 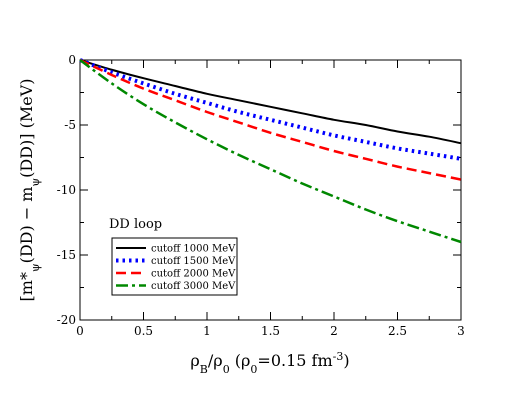 What do you see at coordinates (193, 286) in the screenshot?
I see `legend-label-4: cutoff 3000 MeV` at bounding box center [193, 286].